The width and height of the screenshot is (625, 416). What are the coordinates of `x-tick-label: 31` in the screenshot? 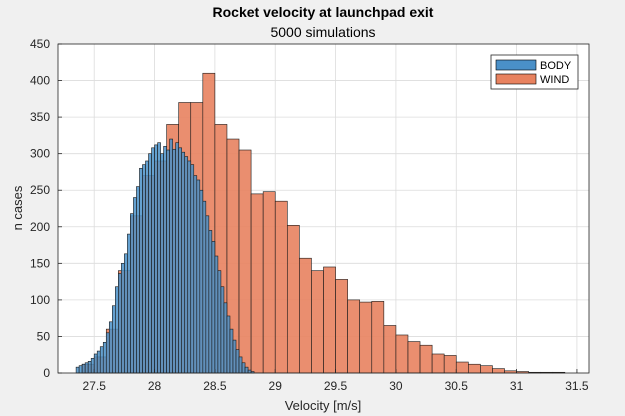 It's located at (517, 386).